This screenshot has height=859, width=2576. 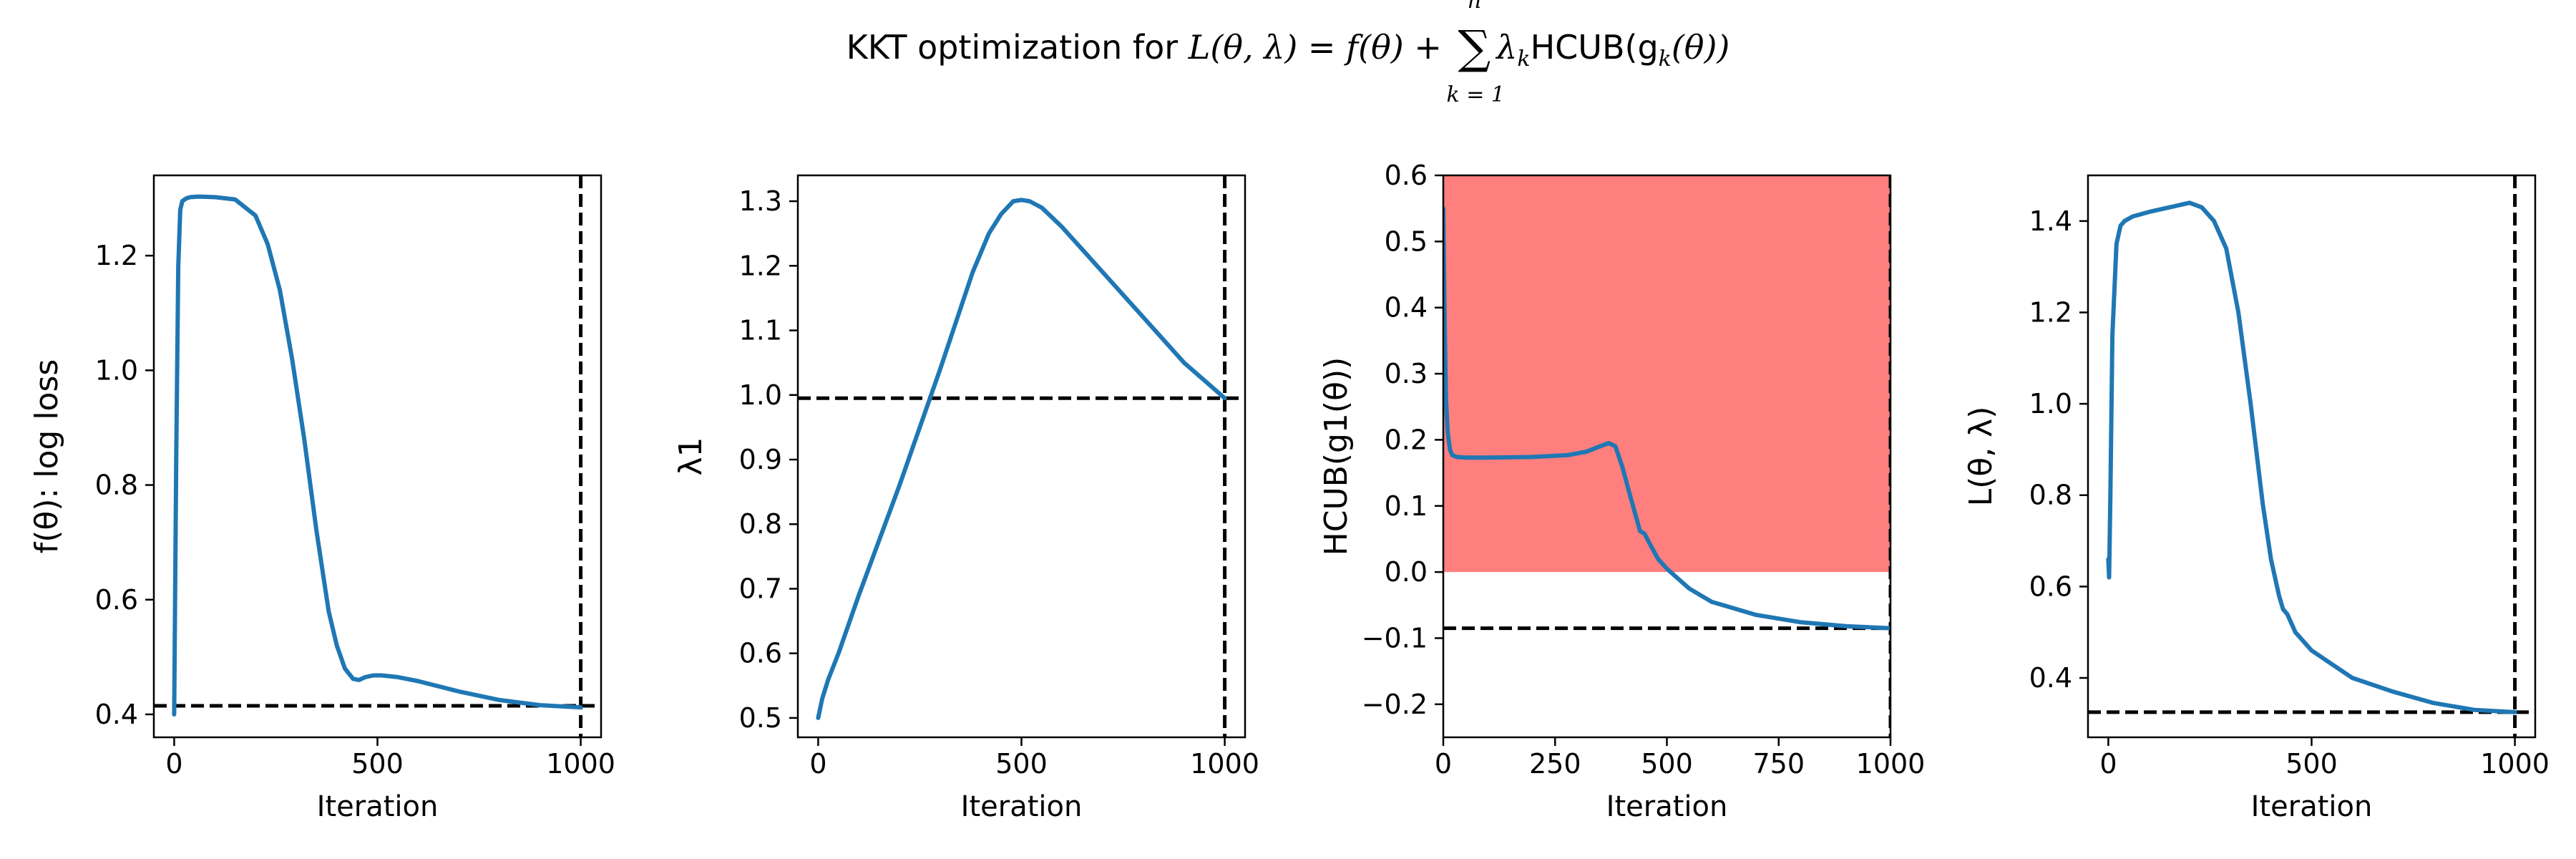 What do you see at coordinates (1395, 638) in the screenshot?
I see `y-tick-label: −0.1` at bounding box center [1395, 638].